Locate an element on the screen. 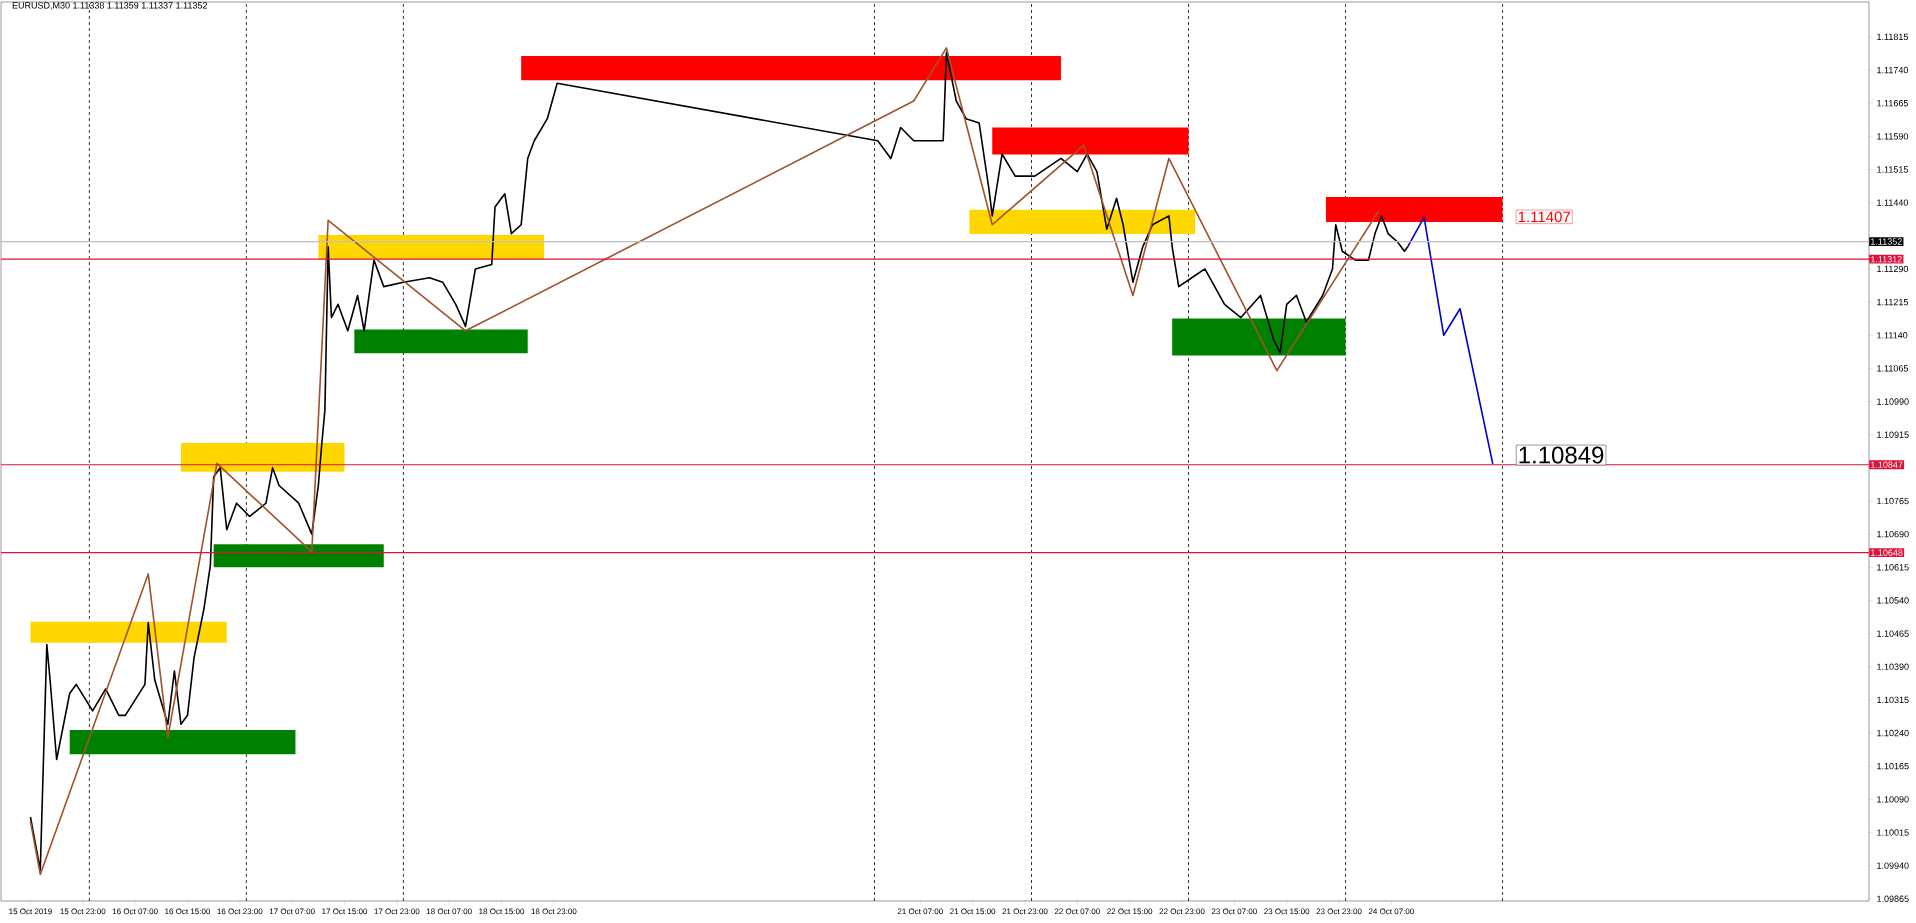  x-tick-label: 21 Oct 07:00 is located at coordinates (920, 911).